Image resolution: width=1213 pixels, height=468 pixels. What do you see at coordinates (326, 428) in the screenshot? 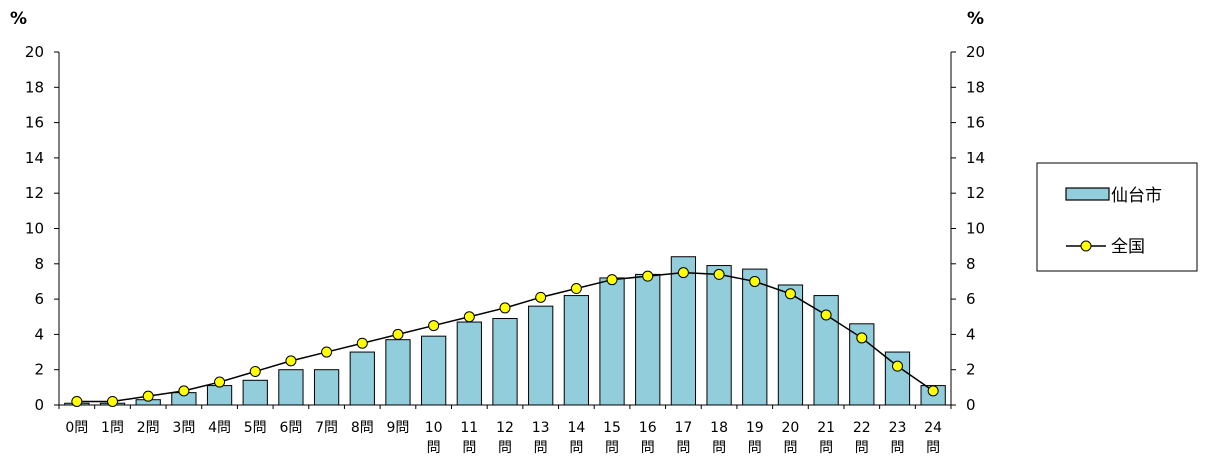
I see `x-tick-label: 7問` at bounding box center [326, 428].